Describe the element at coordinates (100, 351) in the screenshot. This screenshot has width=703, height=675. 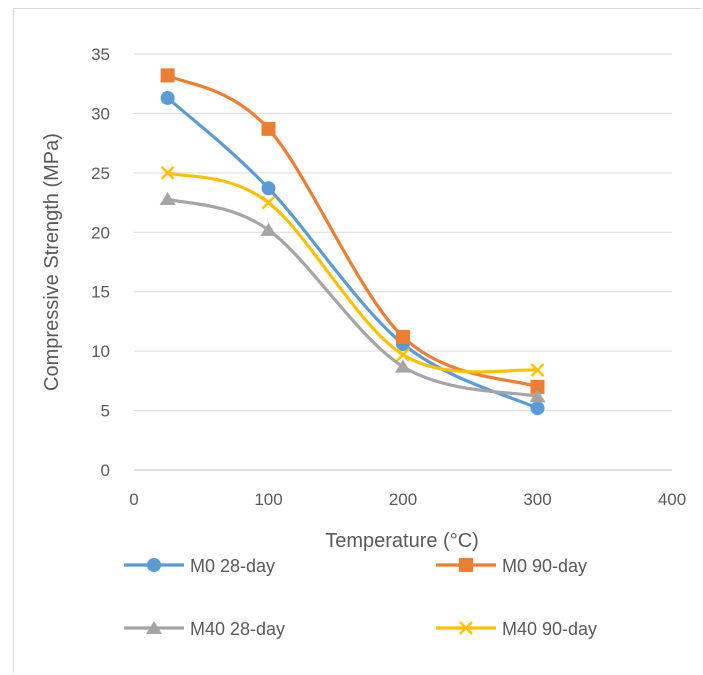
I see `y-tick-label: 10` at that location.